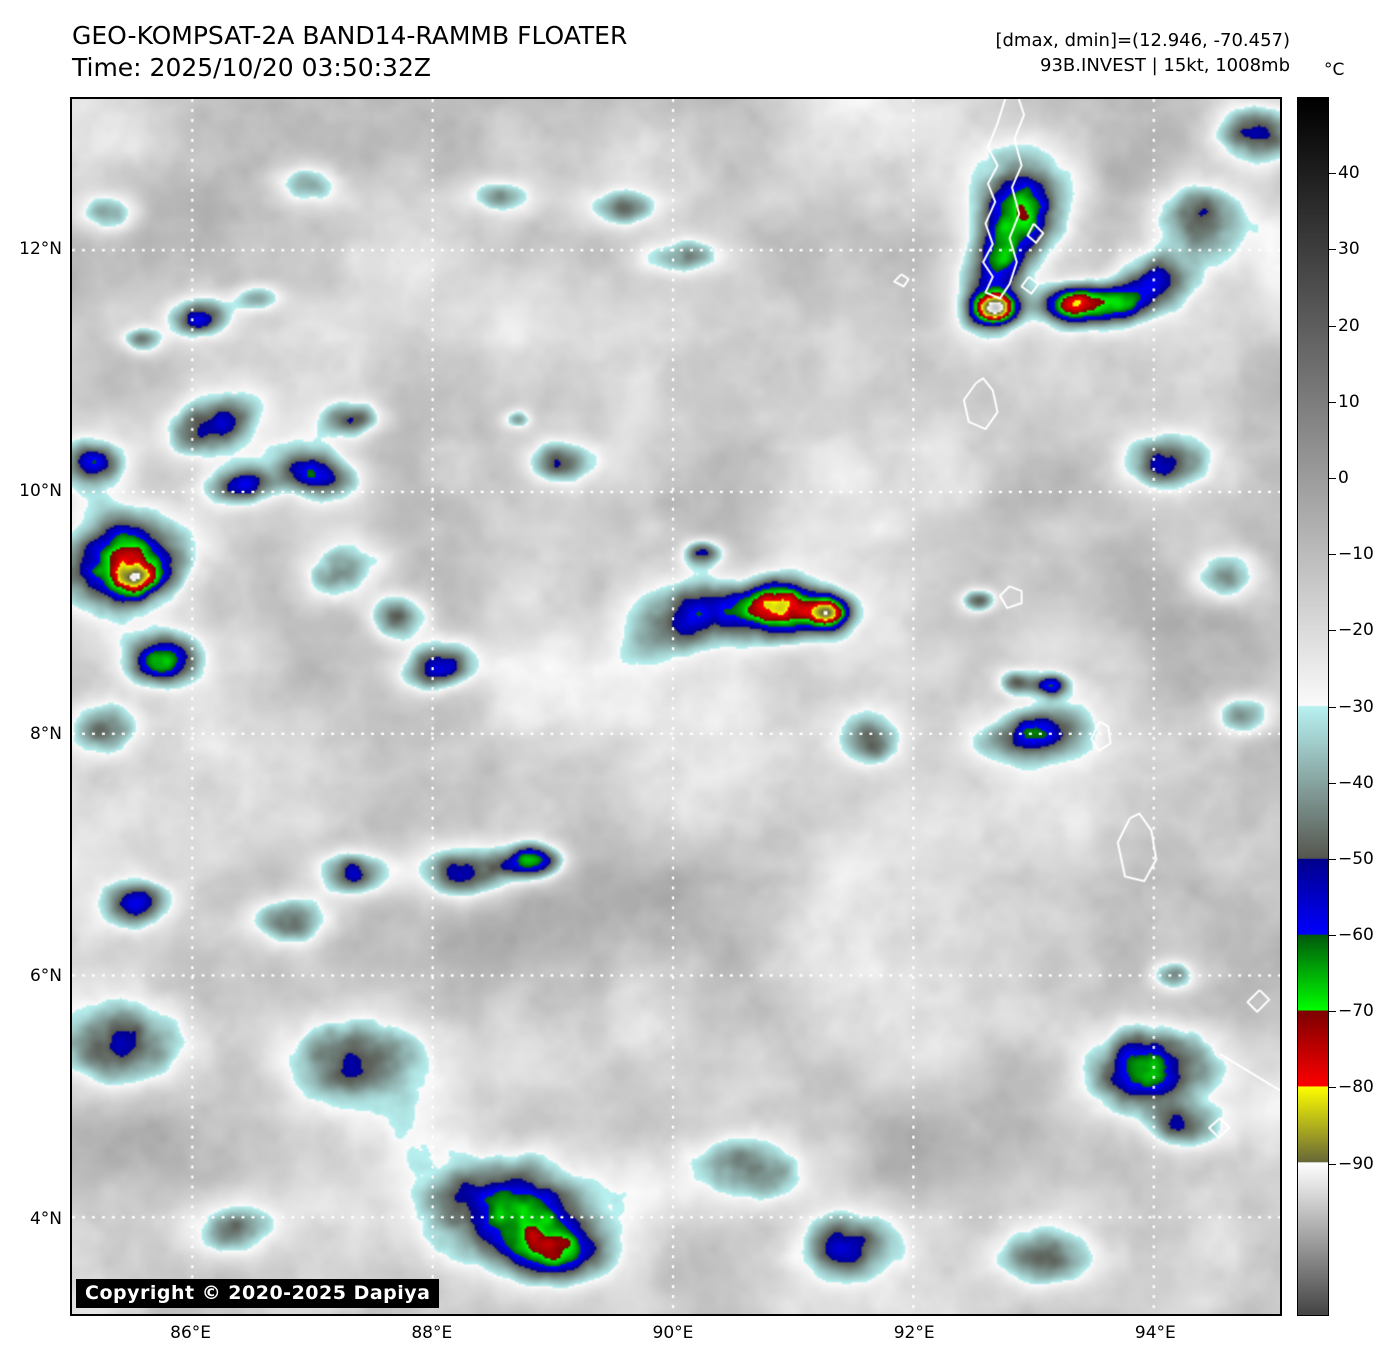 The height and width of the screenshot is (1359, 1390). What do you see at coordinates (1356, 782) in the screenshot?
I see `colorbar-tick--40: −40` at bounding box center [1356, 782].